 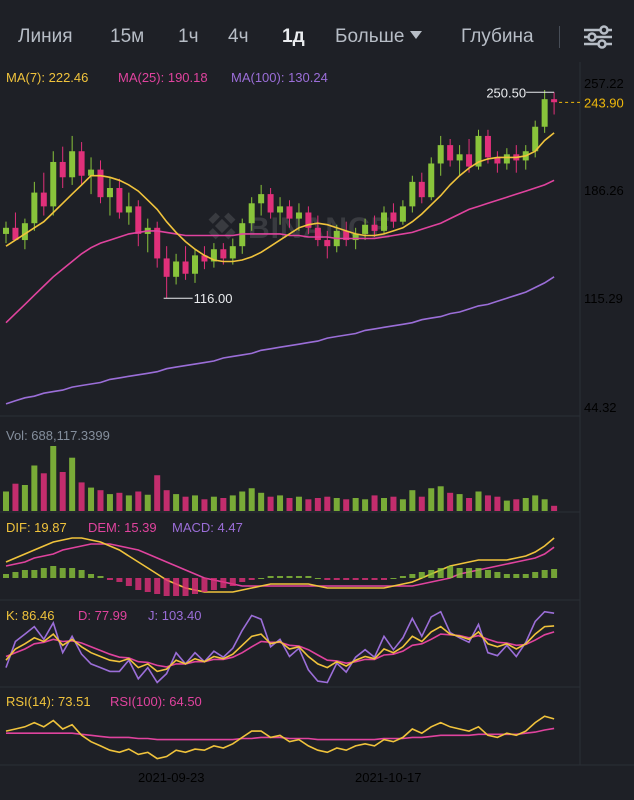 What do you see at coordinates (102, 615) in the screenshot?
I see `d-legend: D: 77.99` at bounding box center [102, 615].